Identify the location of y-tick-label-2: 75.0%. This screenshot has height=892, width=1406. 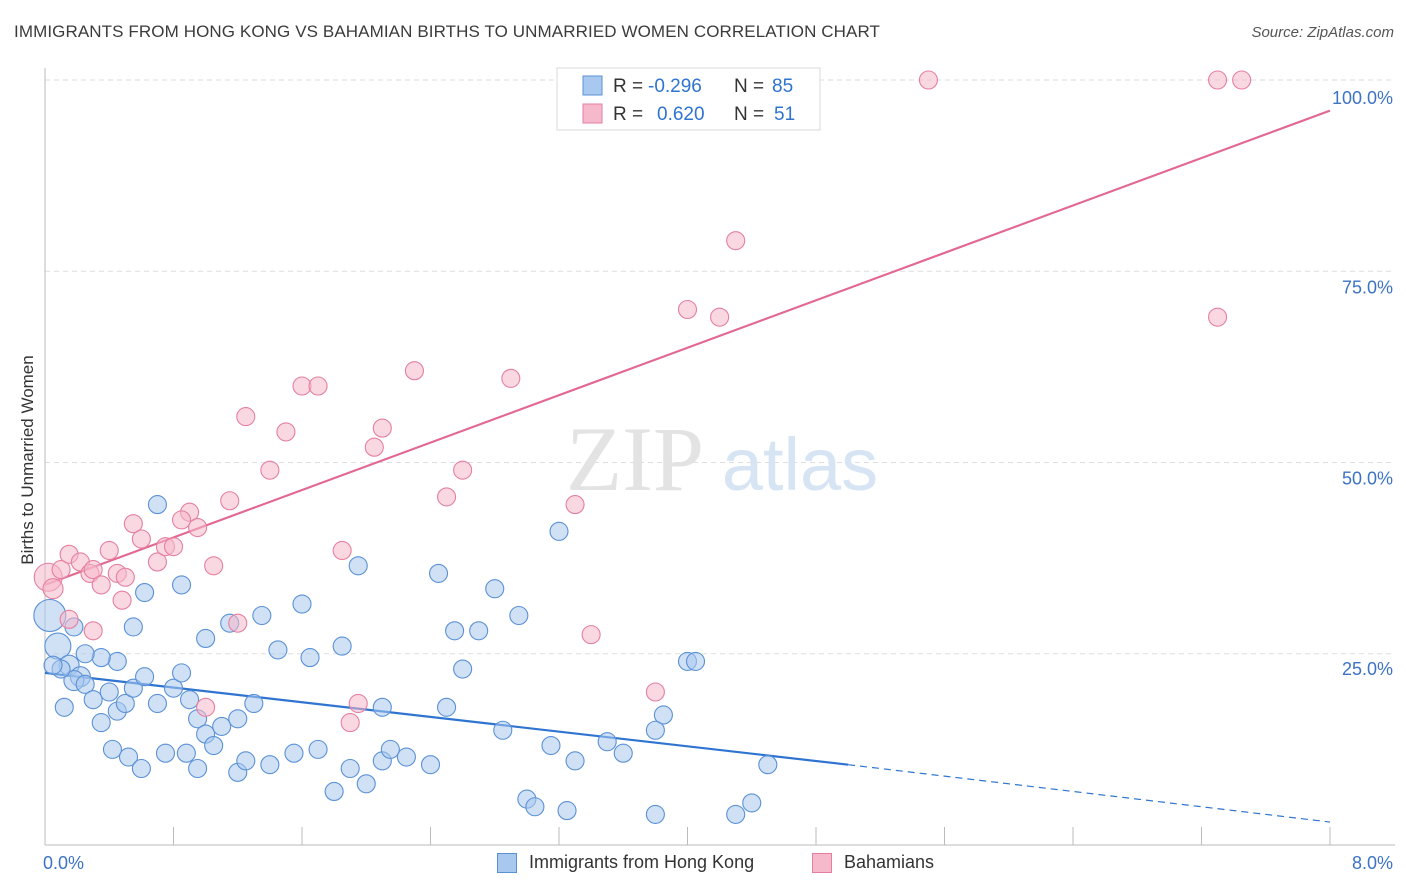
(1367, 287).